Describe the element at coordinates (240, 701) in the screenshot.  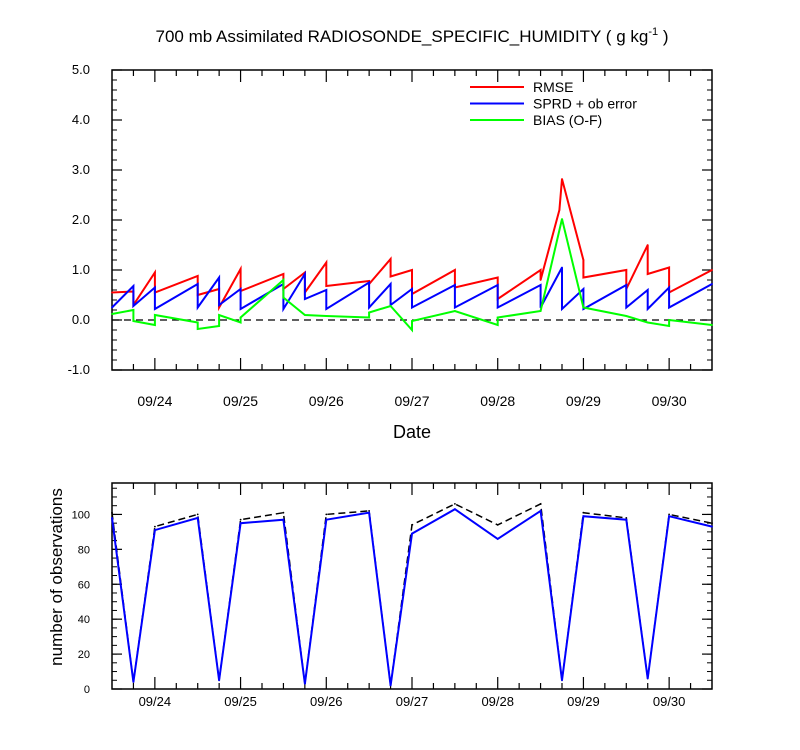
I see `x-tick-label: 09/25` at that location.